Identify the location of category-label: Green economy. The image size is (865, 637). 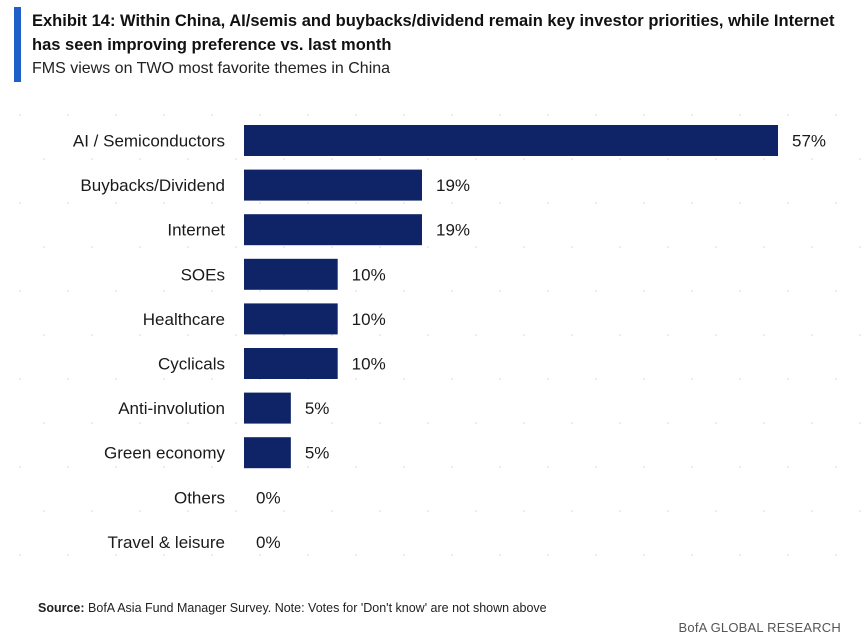
(164, 453).